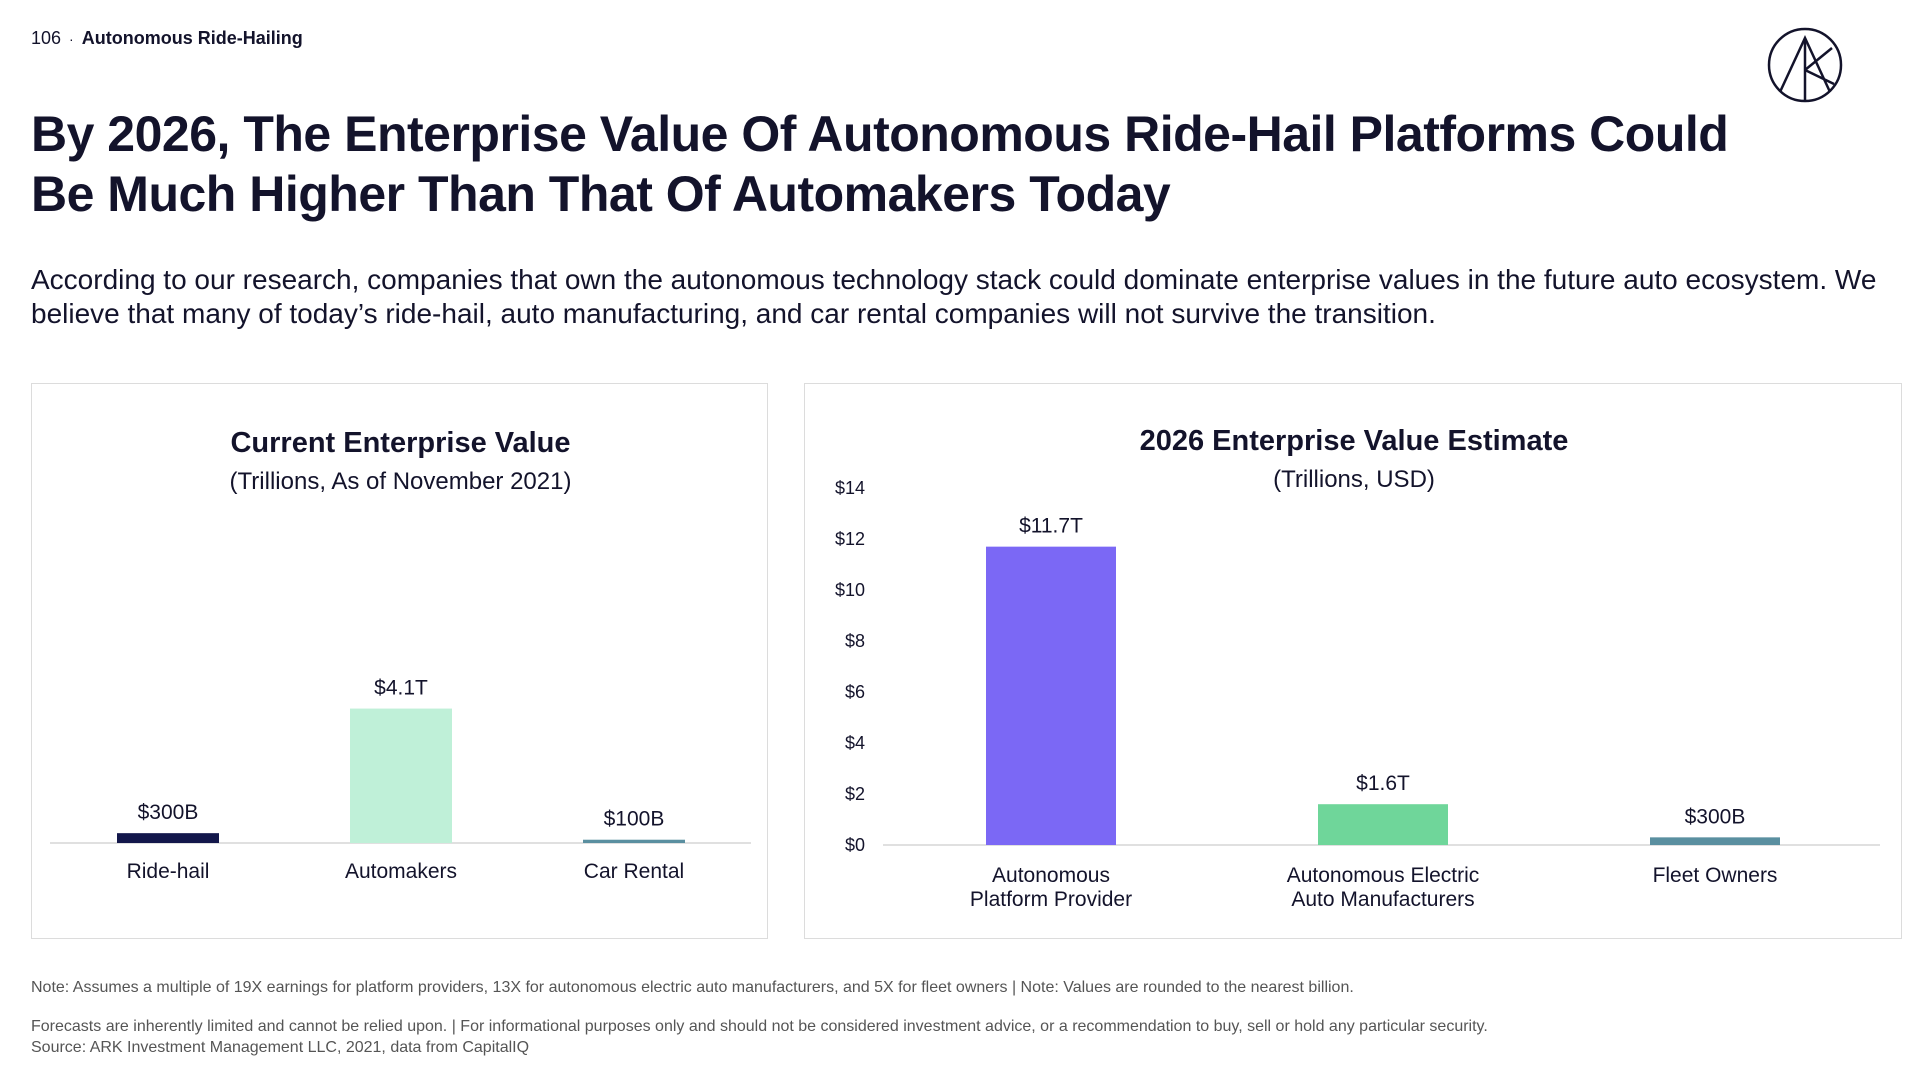 This screenshot has width=1906, height=1066. I want to click on section-name: Autonomous Ride-Hailing, so click(192, 38).